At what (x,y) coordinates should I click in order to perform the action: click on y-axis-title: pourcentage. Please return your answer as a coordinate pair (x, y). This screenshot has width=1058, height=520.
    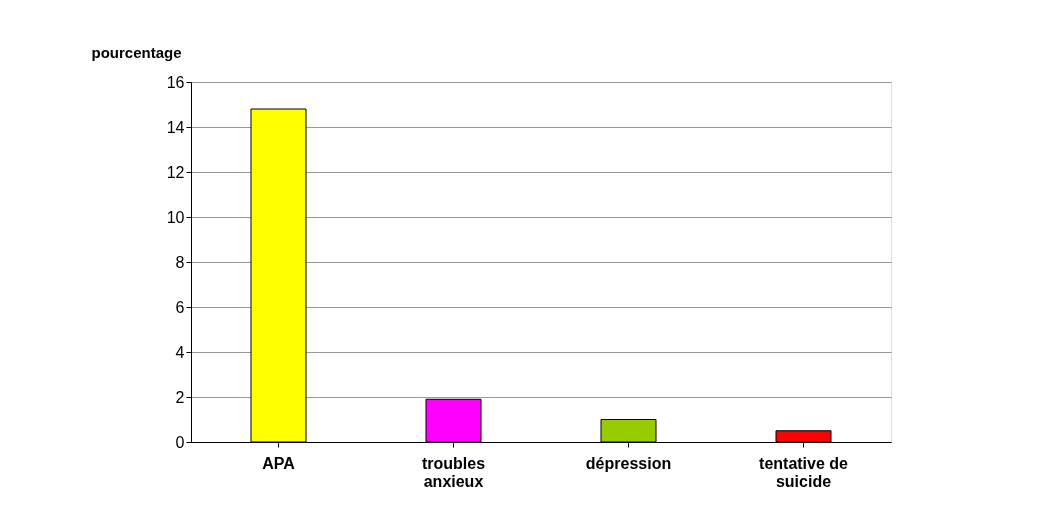
    Looking at the image, I should click on (136, 52).